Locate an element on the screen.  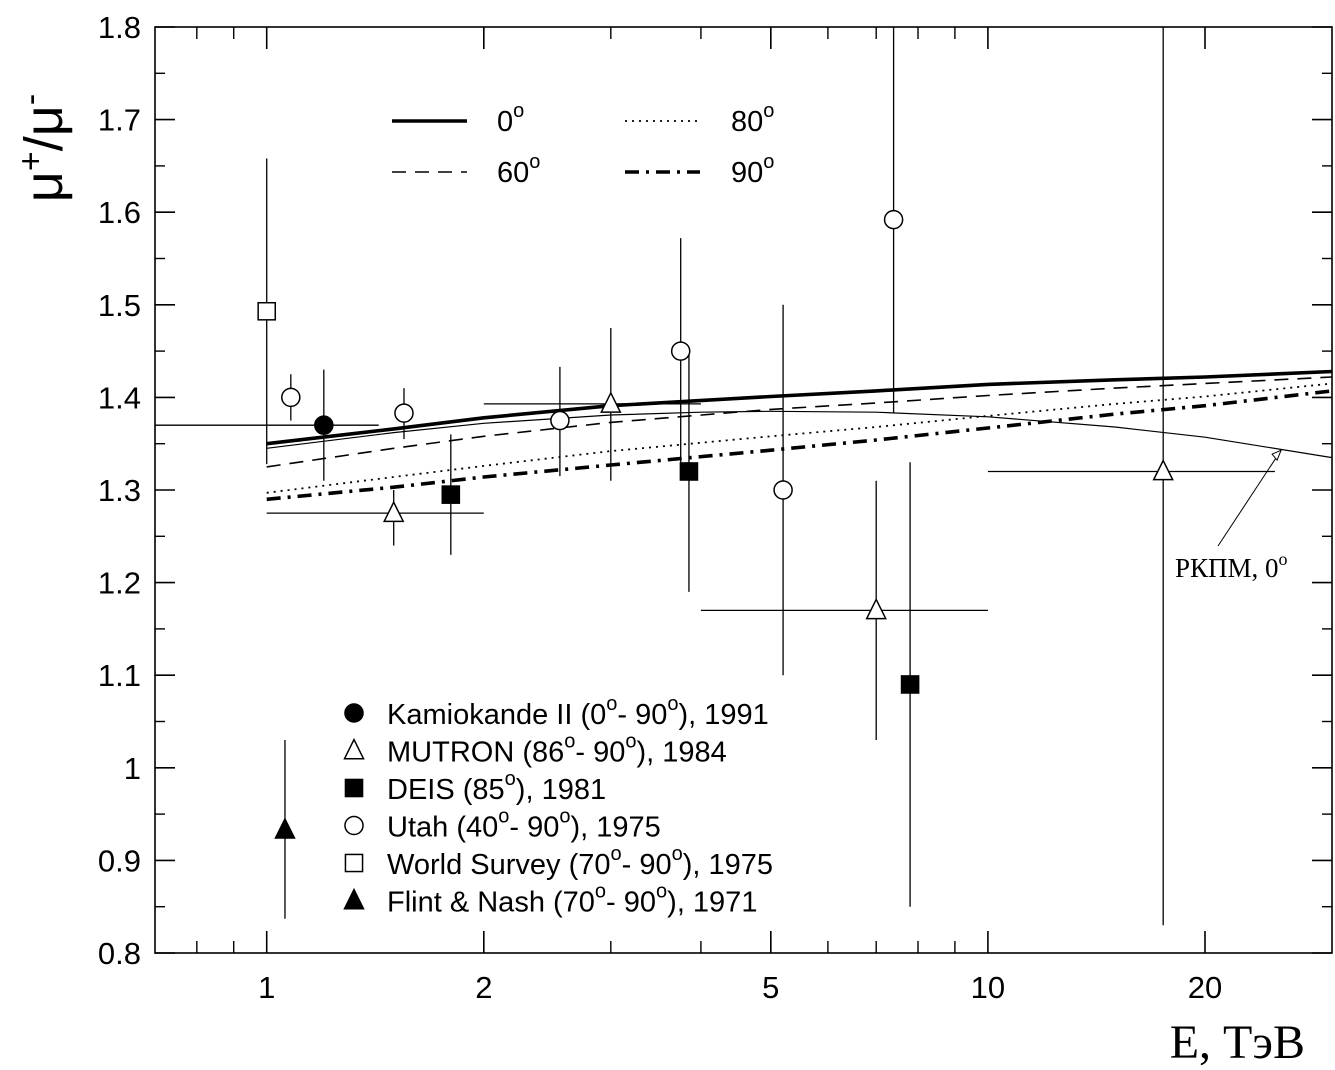
curve-thin is located at coordinates (799, 434).